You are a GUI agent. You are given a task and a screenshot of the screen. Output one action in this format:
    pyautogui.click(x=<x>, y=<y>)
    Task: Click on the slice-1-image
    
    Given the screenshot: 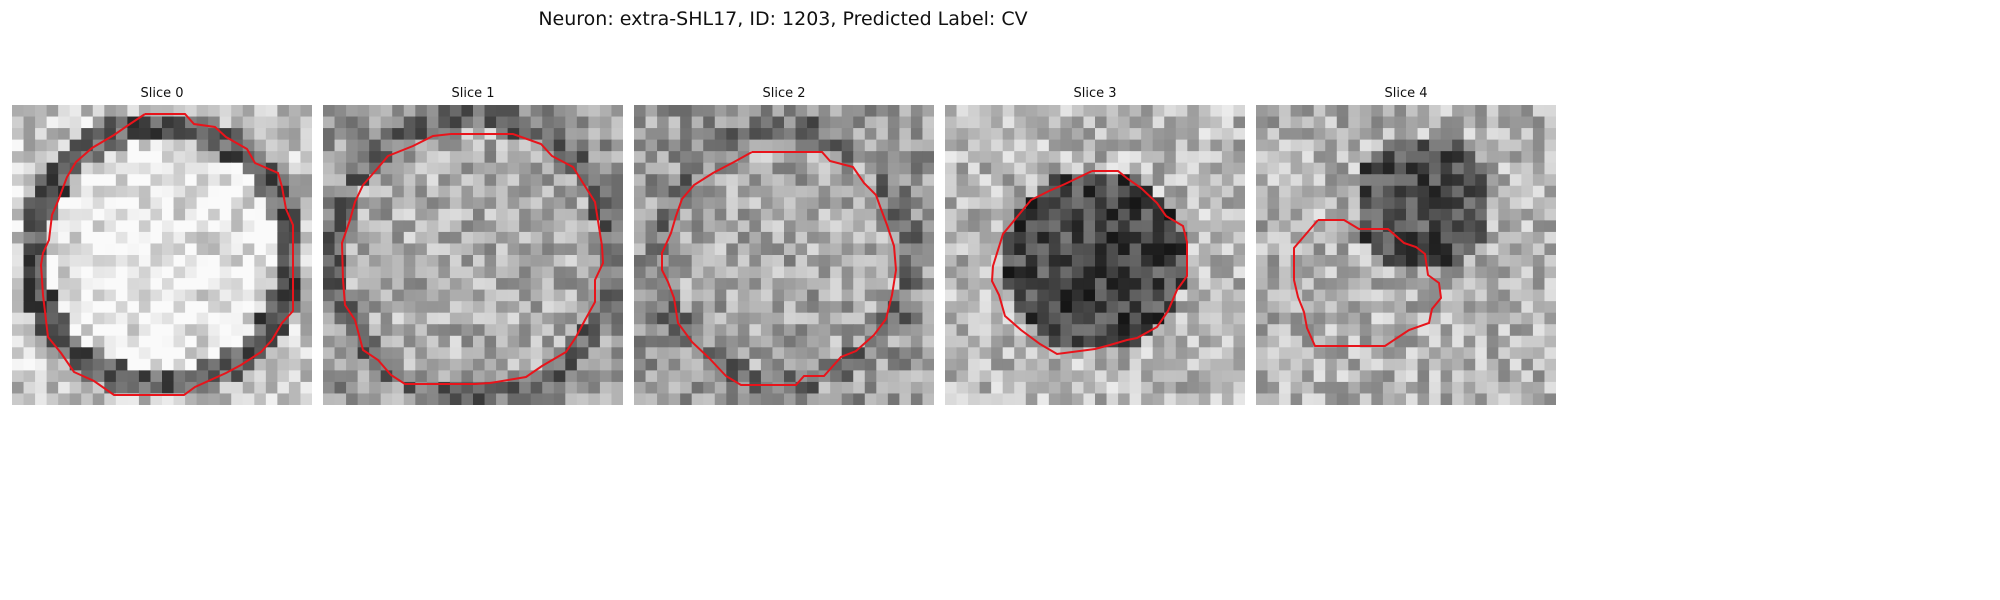 What is the action you would take?
    pyautogui.click(x=473, y=255)
    